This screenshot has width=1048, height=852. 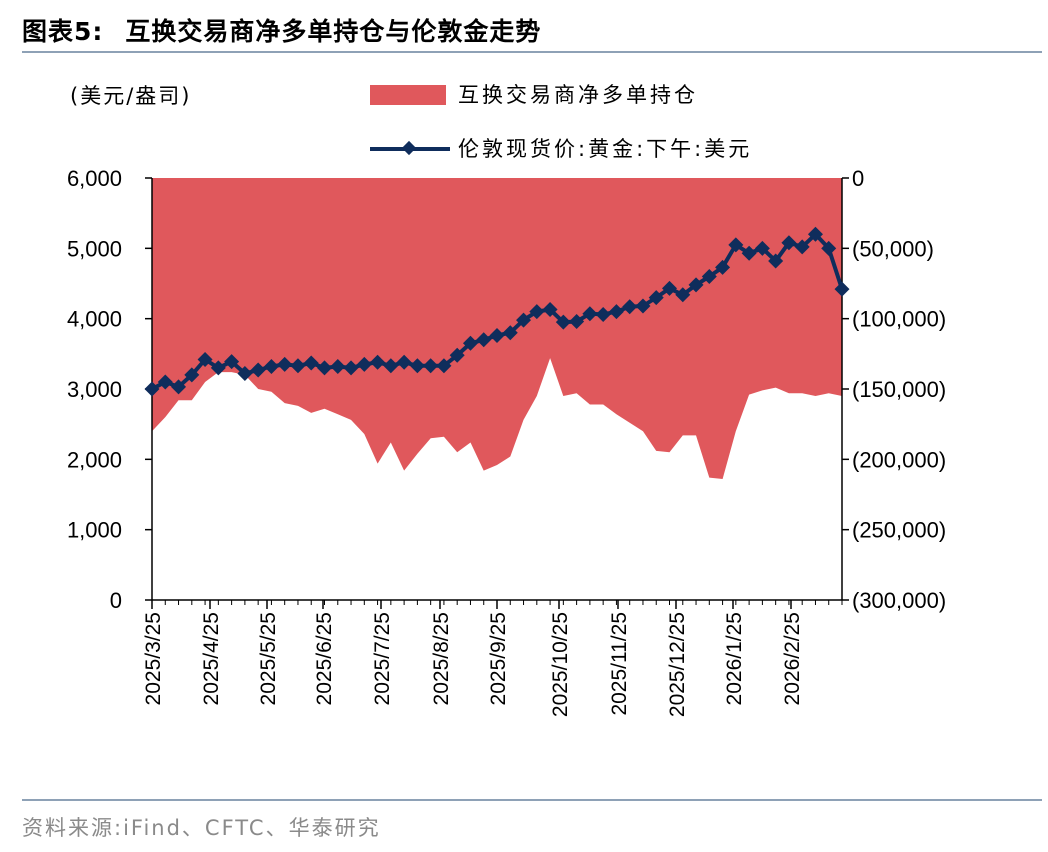 I want to click on right-tick-label: (300,000), so click(x=899, y=600).